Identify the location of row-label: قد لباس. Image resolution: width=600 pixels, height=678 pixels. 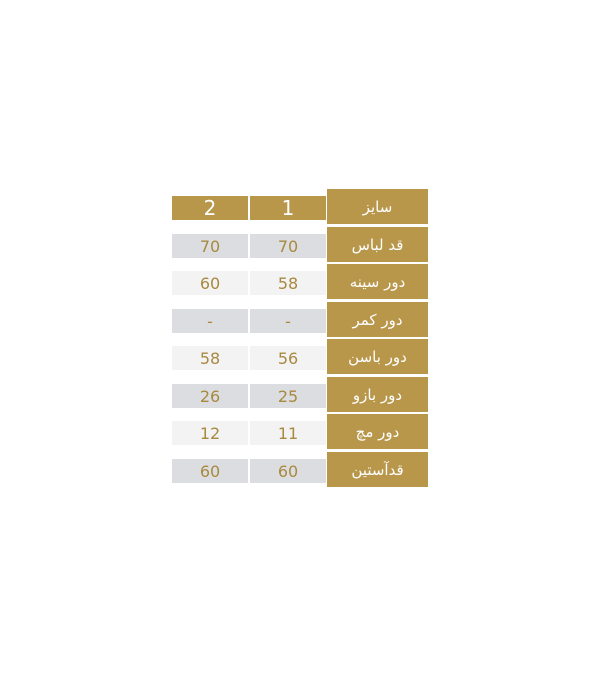
(377, 244).